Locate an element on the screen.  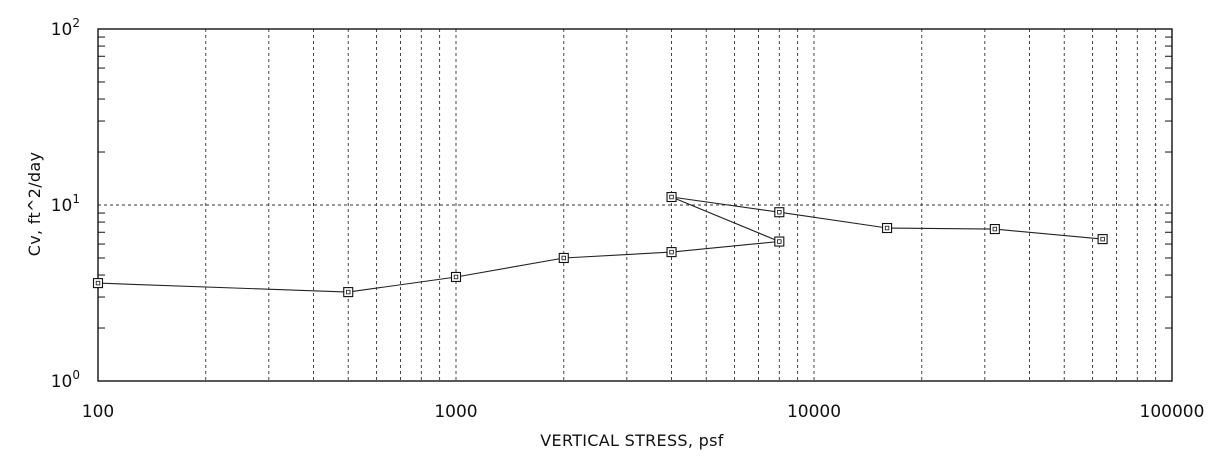
y-axis-label: Cv, ft^2/day is located at coordinates (34, 204).